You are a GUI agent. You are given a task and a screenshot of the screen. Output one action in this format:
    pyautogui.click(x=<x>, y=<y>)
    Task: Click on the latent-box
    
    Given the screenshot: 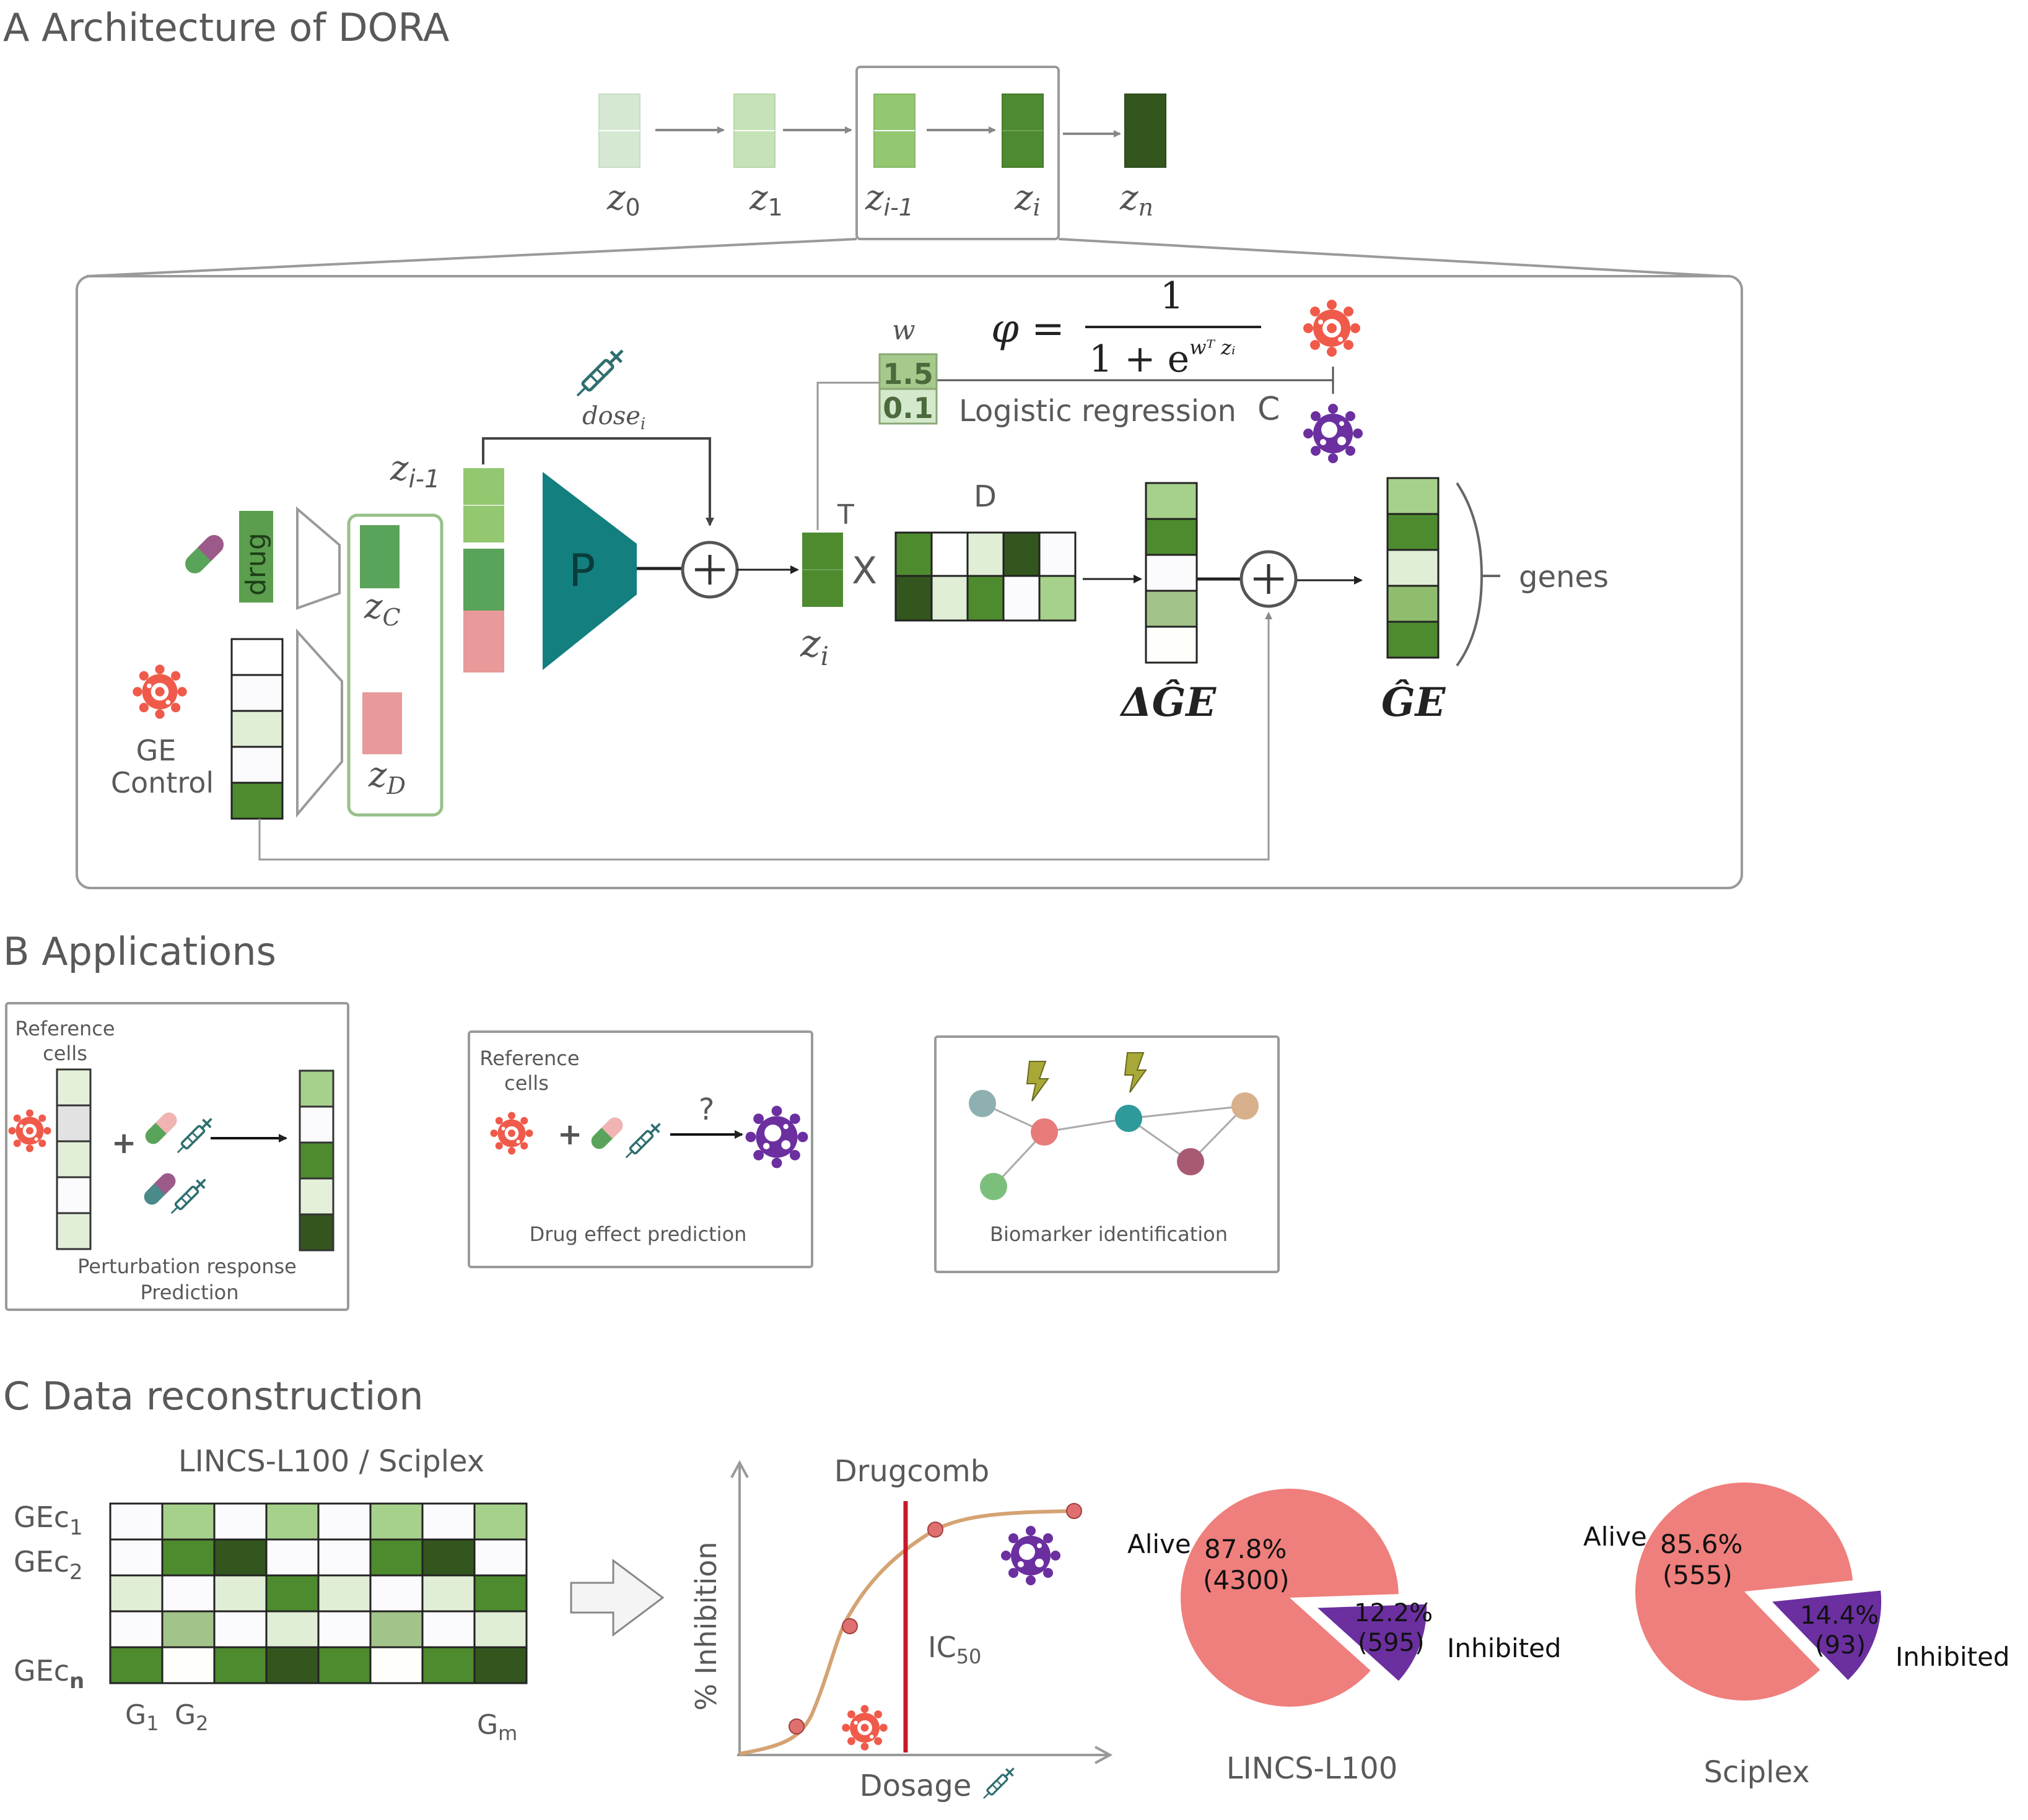 What is the action you would take?
    pyautogui.click(x=395, y=665)
    